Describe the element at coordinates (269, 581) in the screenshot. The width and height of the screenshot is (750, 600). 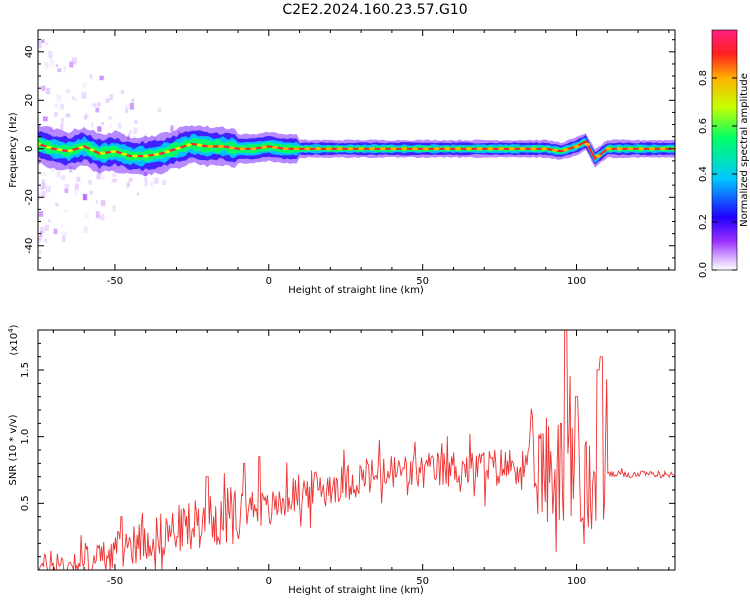
I see `x-tick-label: 0` at that location.